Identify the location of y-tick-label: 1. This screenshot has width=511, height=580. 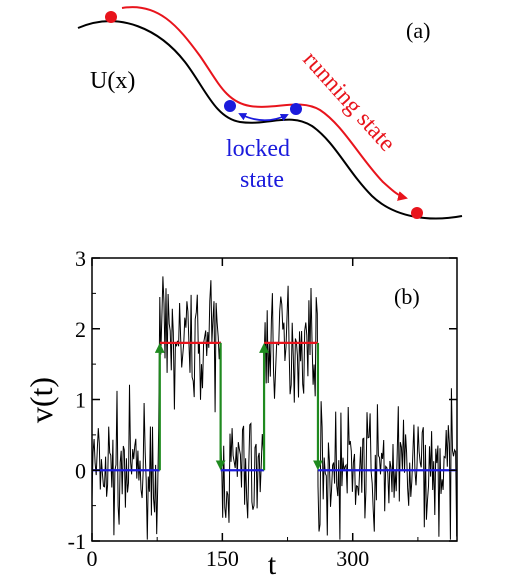
(80, 400).